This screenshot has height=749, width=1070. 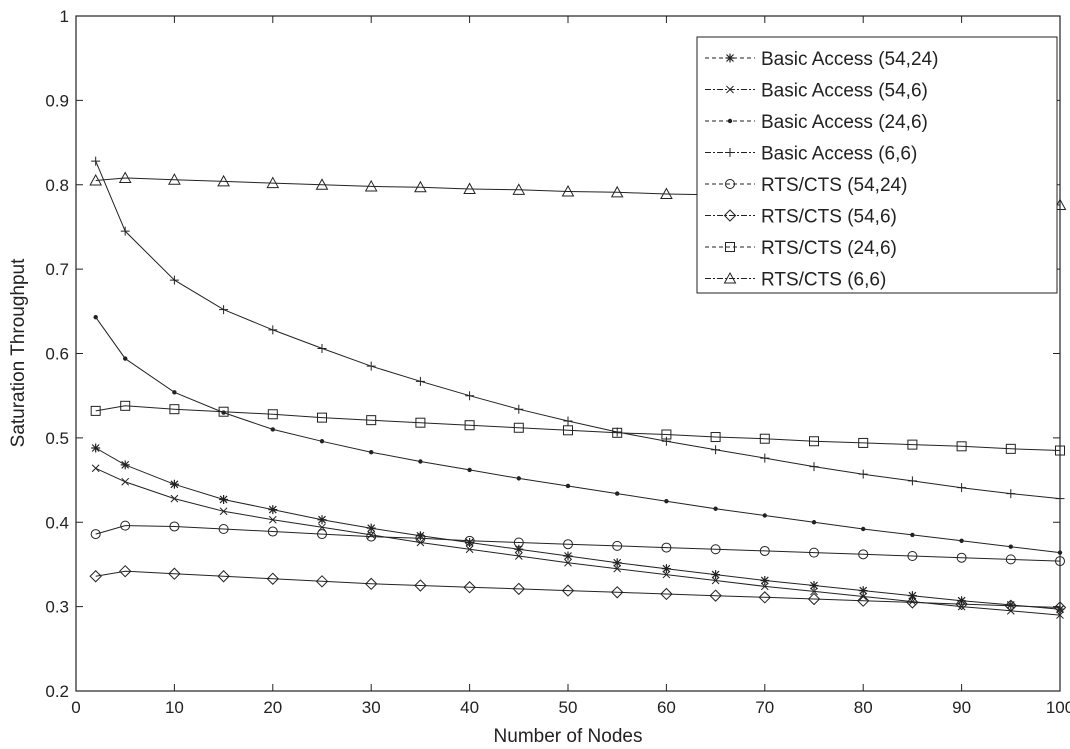 What do you see at coordinates (75, 707) in the screenshot?
I see `x-tick-label: 0` at bounding box center [75, 707].